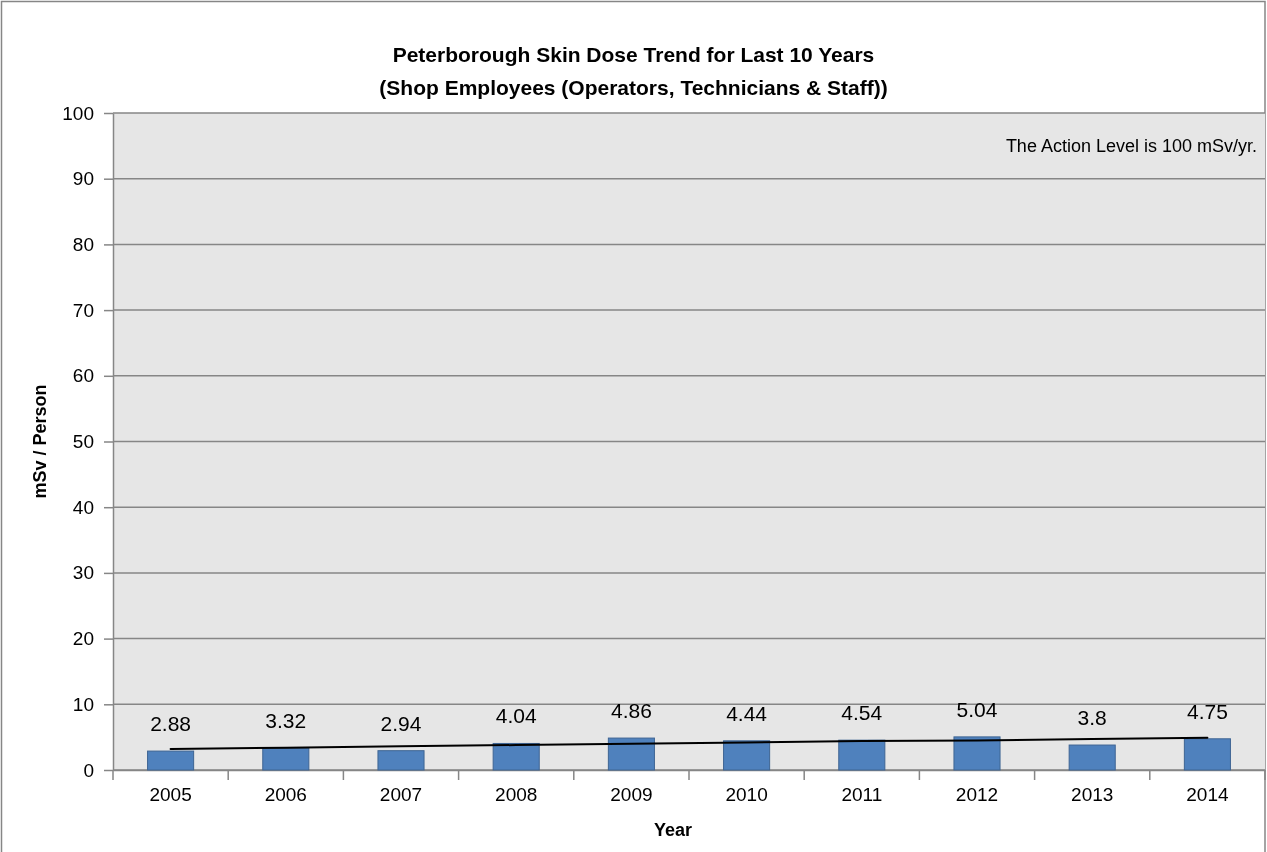 This screenshot has height=852, width=1267. What do you see at coordinates (747, 713) in the screenshot?
I see `data-label: 4.44` at bounding box center [747, 713].